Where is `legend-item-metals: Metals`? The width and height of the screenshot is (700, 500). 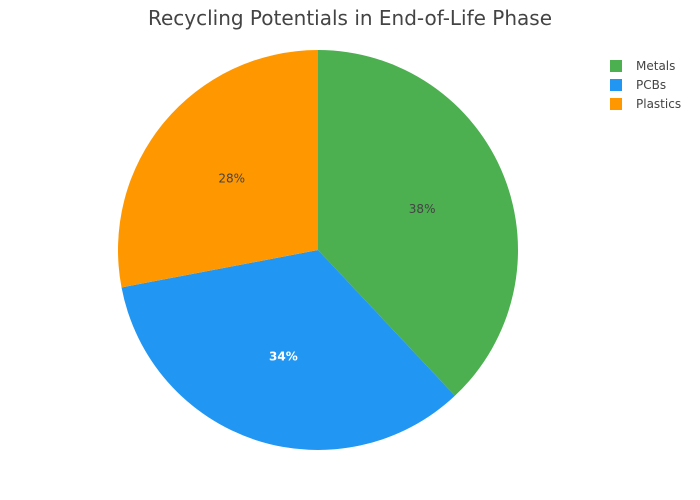 legend-item-metals: Metals is located at coordinates (645, 65).